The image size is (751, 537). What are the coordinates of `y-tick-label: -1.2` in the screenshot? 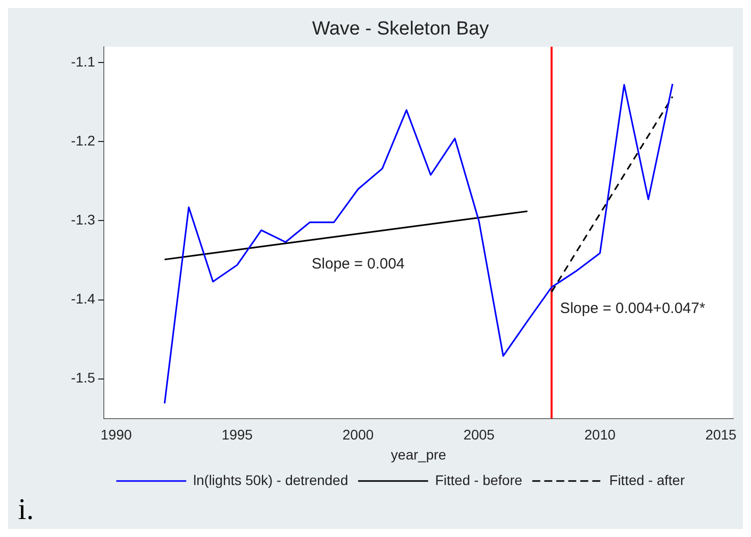 It's located at (83, 140).